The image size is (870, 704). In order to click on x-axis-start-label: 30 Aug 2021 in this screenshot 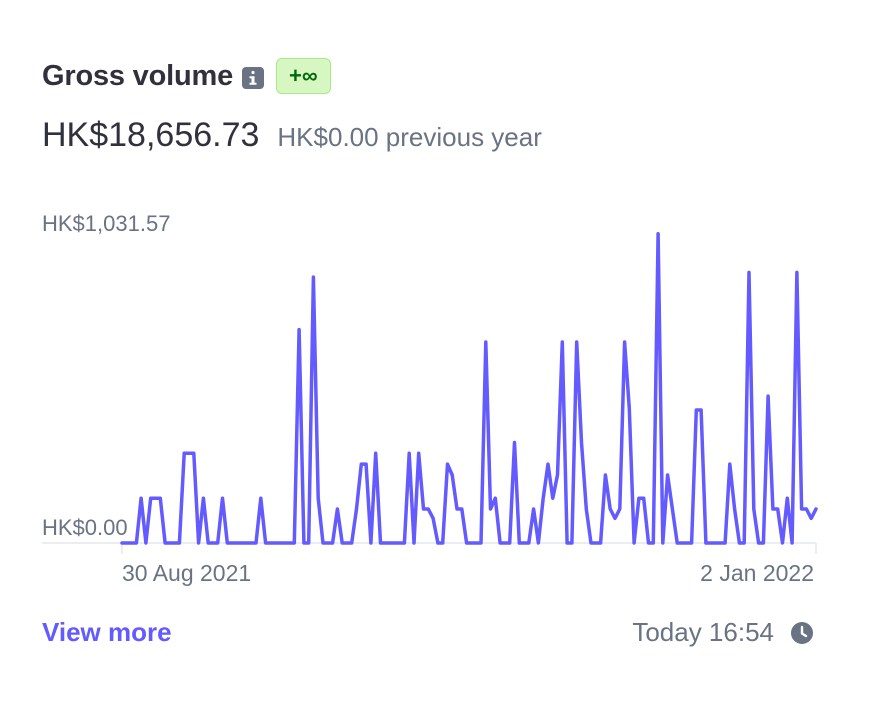, I will do `click(187, 573)`.